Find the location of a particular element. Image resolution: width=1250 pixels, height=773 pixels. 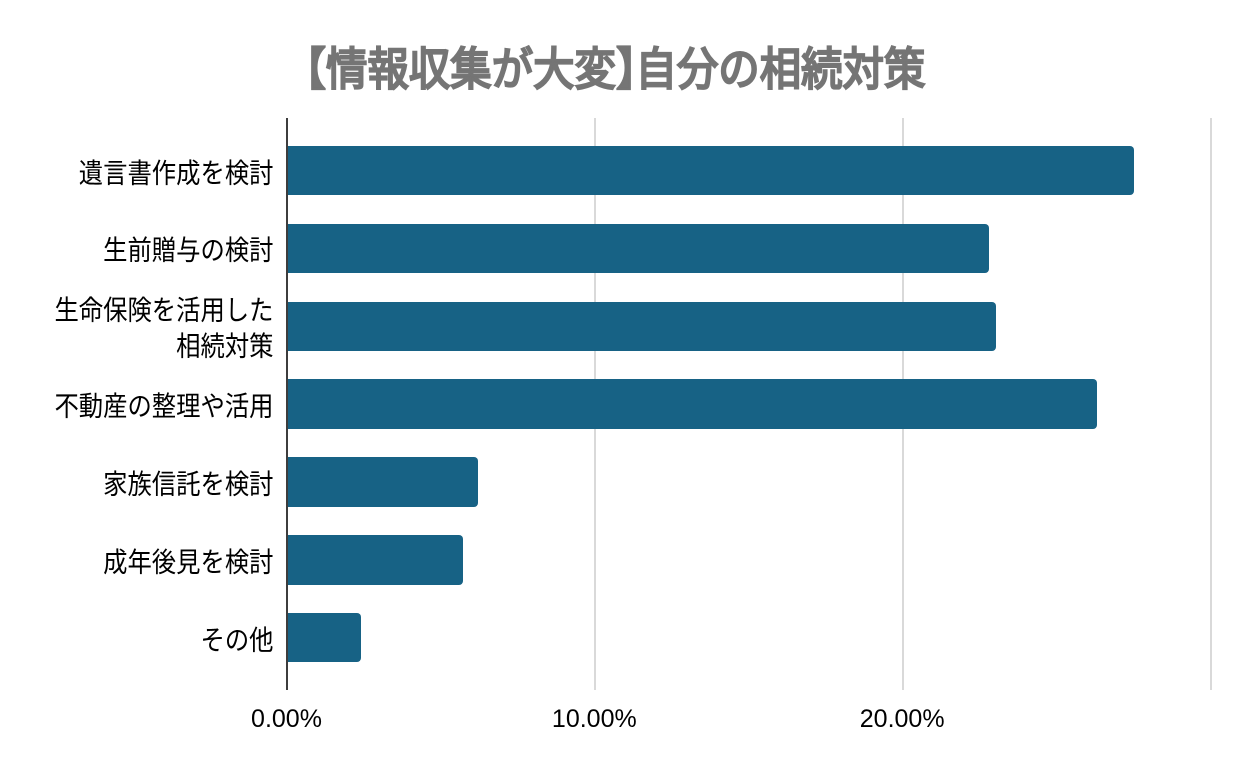

category-label-3: 生命保険を活用した 相続対策 is located at coordinates (164, 328).